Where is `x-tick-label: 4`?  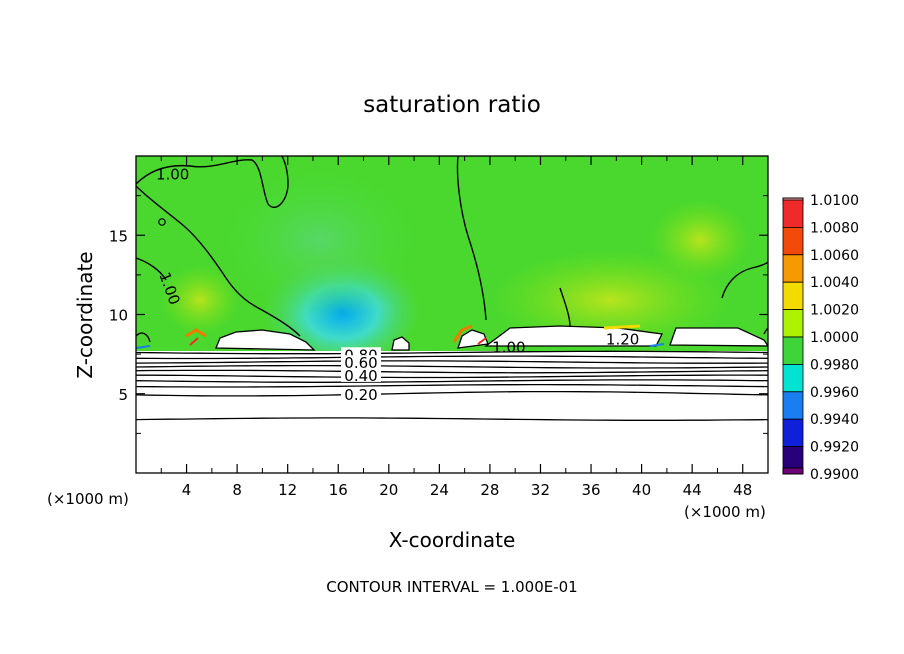
x-tick-label: 4 is located at coordinates (187, 490).